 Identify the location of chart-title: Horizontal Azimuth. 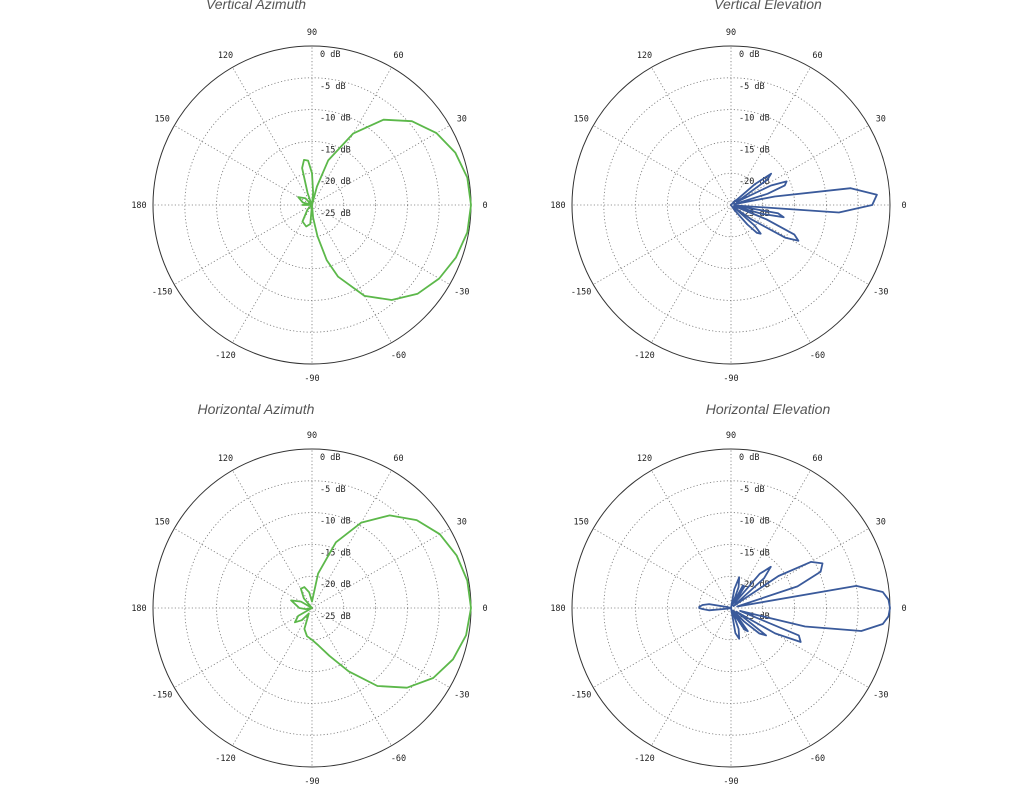
(256, 409).